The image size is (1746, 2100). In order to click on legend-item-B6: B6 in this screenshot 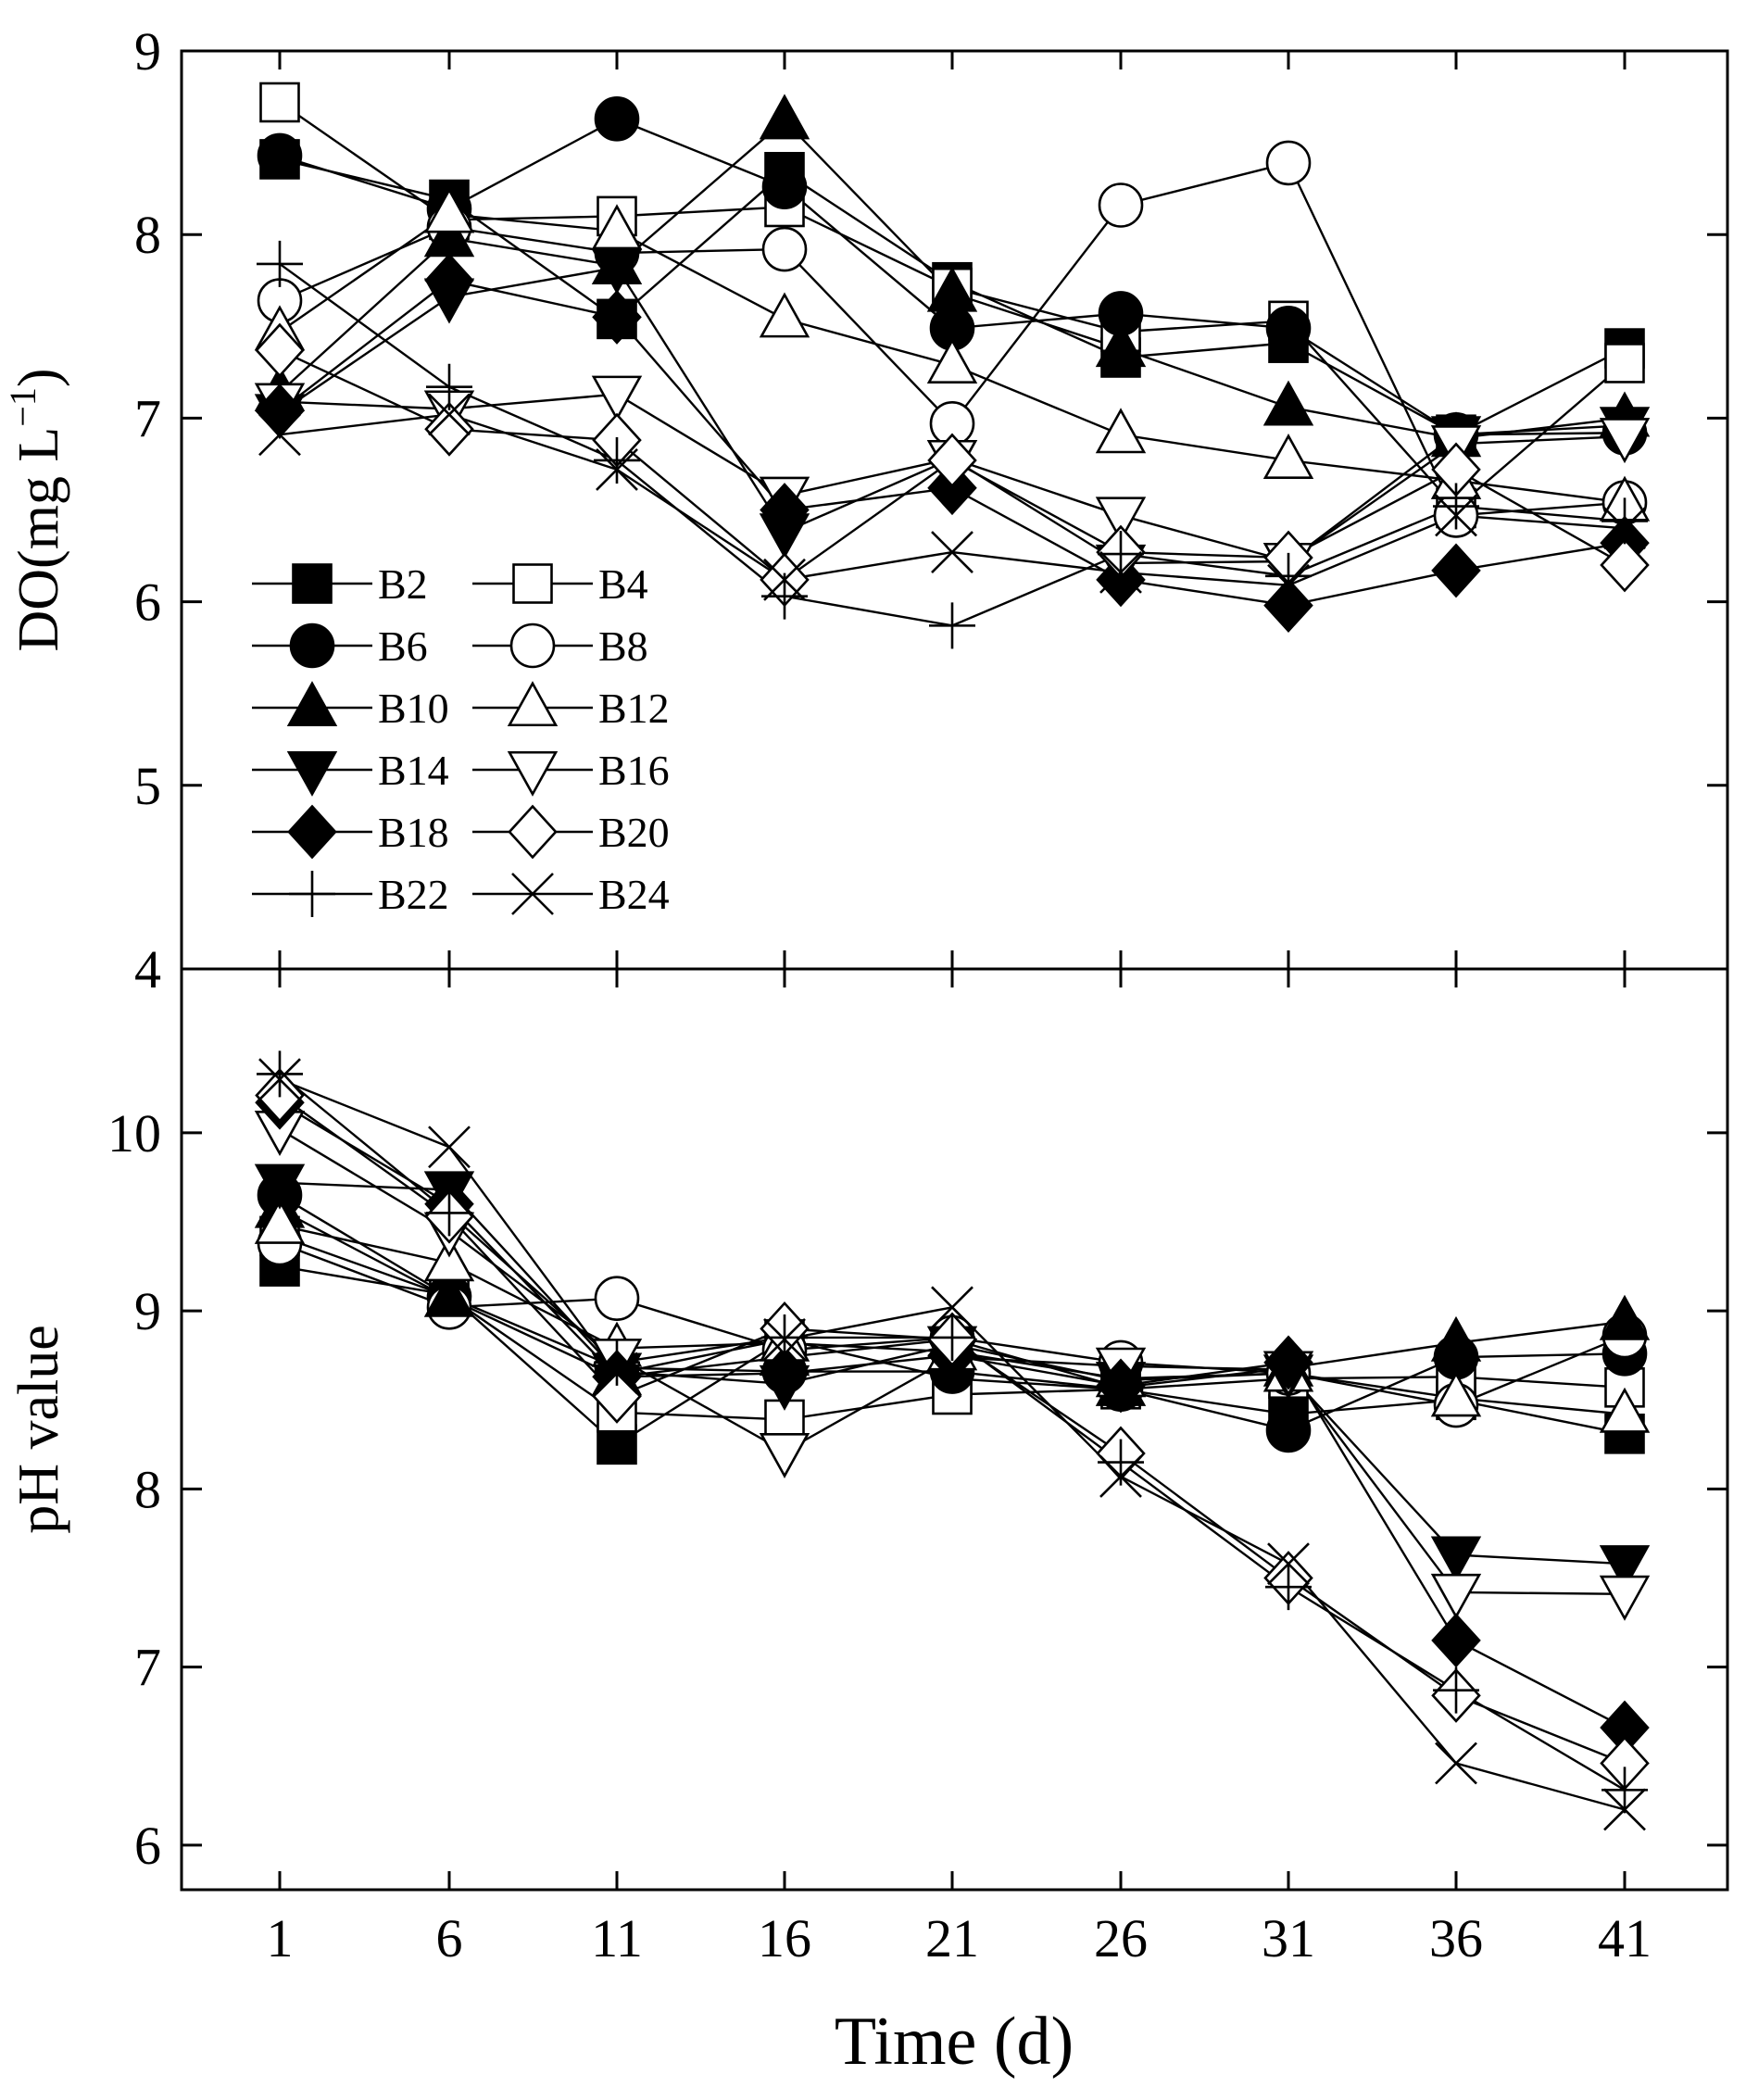, I will do `click(340, 646)`.